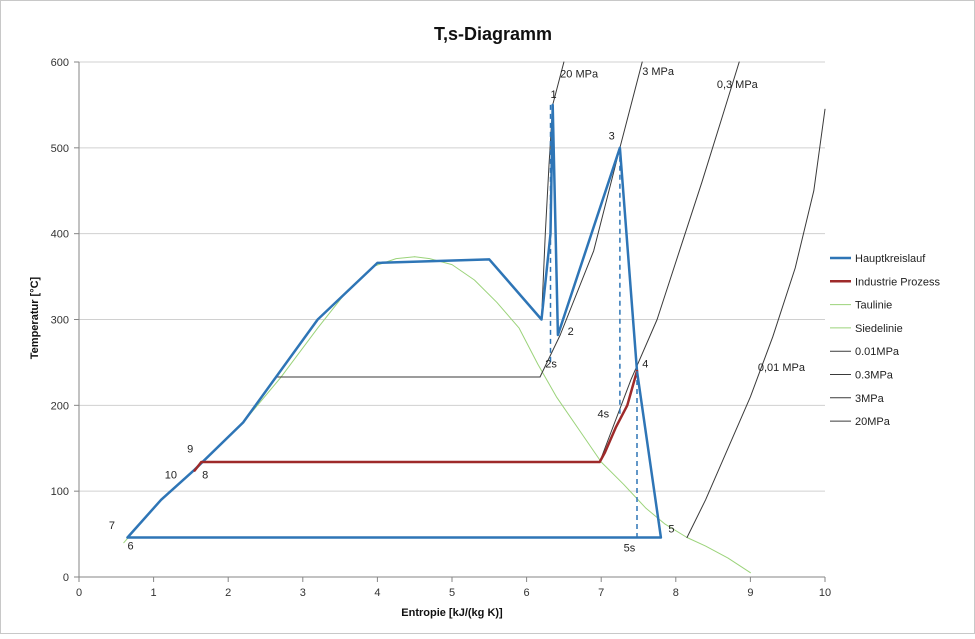 The height and width of the screenshot is (639, 975). What do you see at coordinates (645, 365) in the screenshot?
I see `annotation-4: 4` at bounding box center [645, 365].